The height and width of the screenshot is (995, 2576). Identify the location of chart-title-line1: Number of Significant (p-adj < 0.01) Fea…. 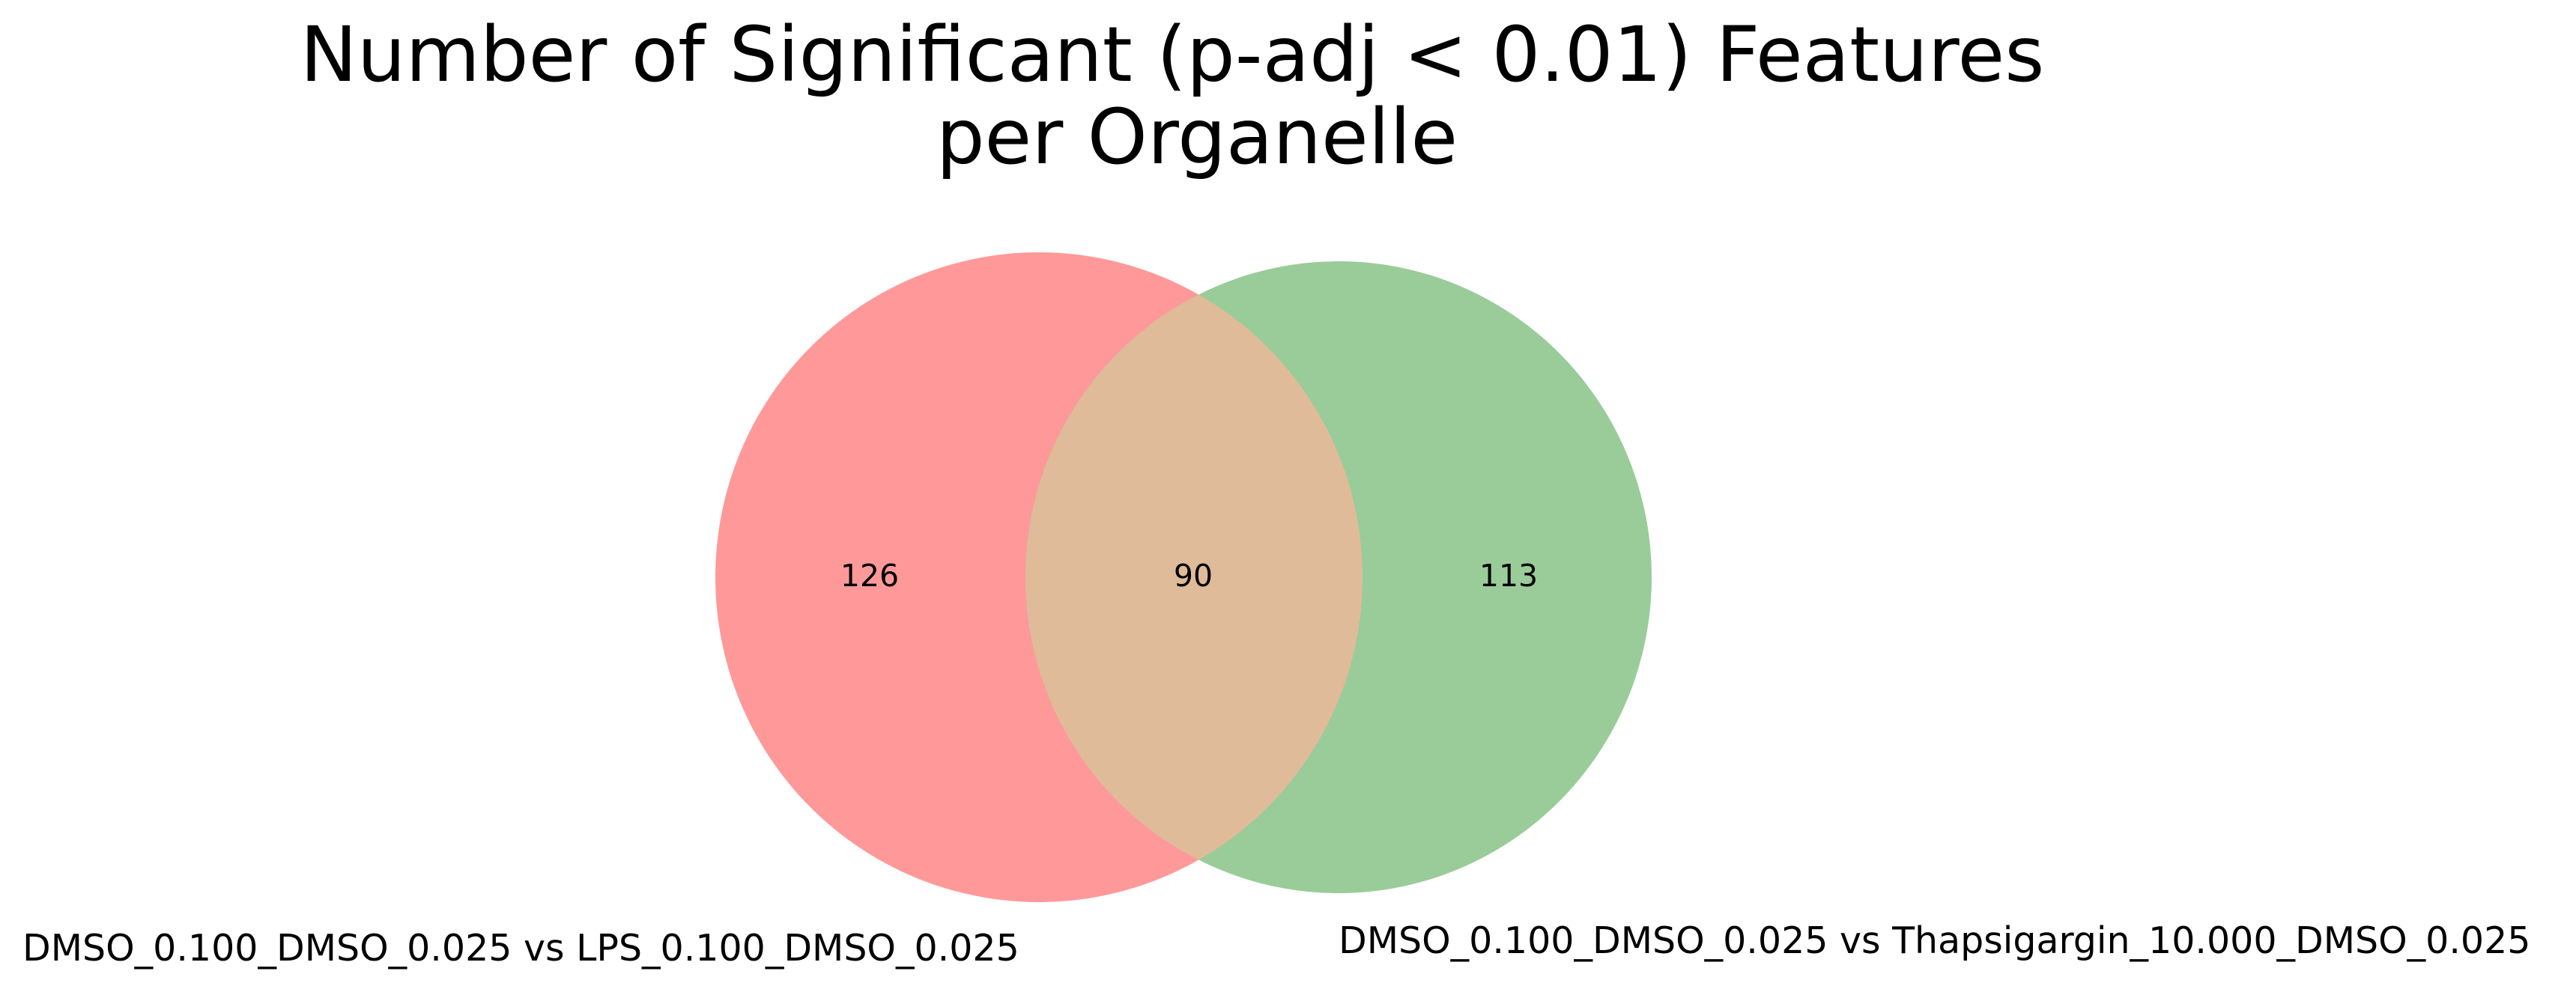
(1172, 55).